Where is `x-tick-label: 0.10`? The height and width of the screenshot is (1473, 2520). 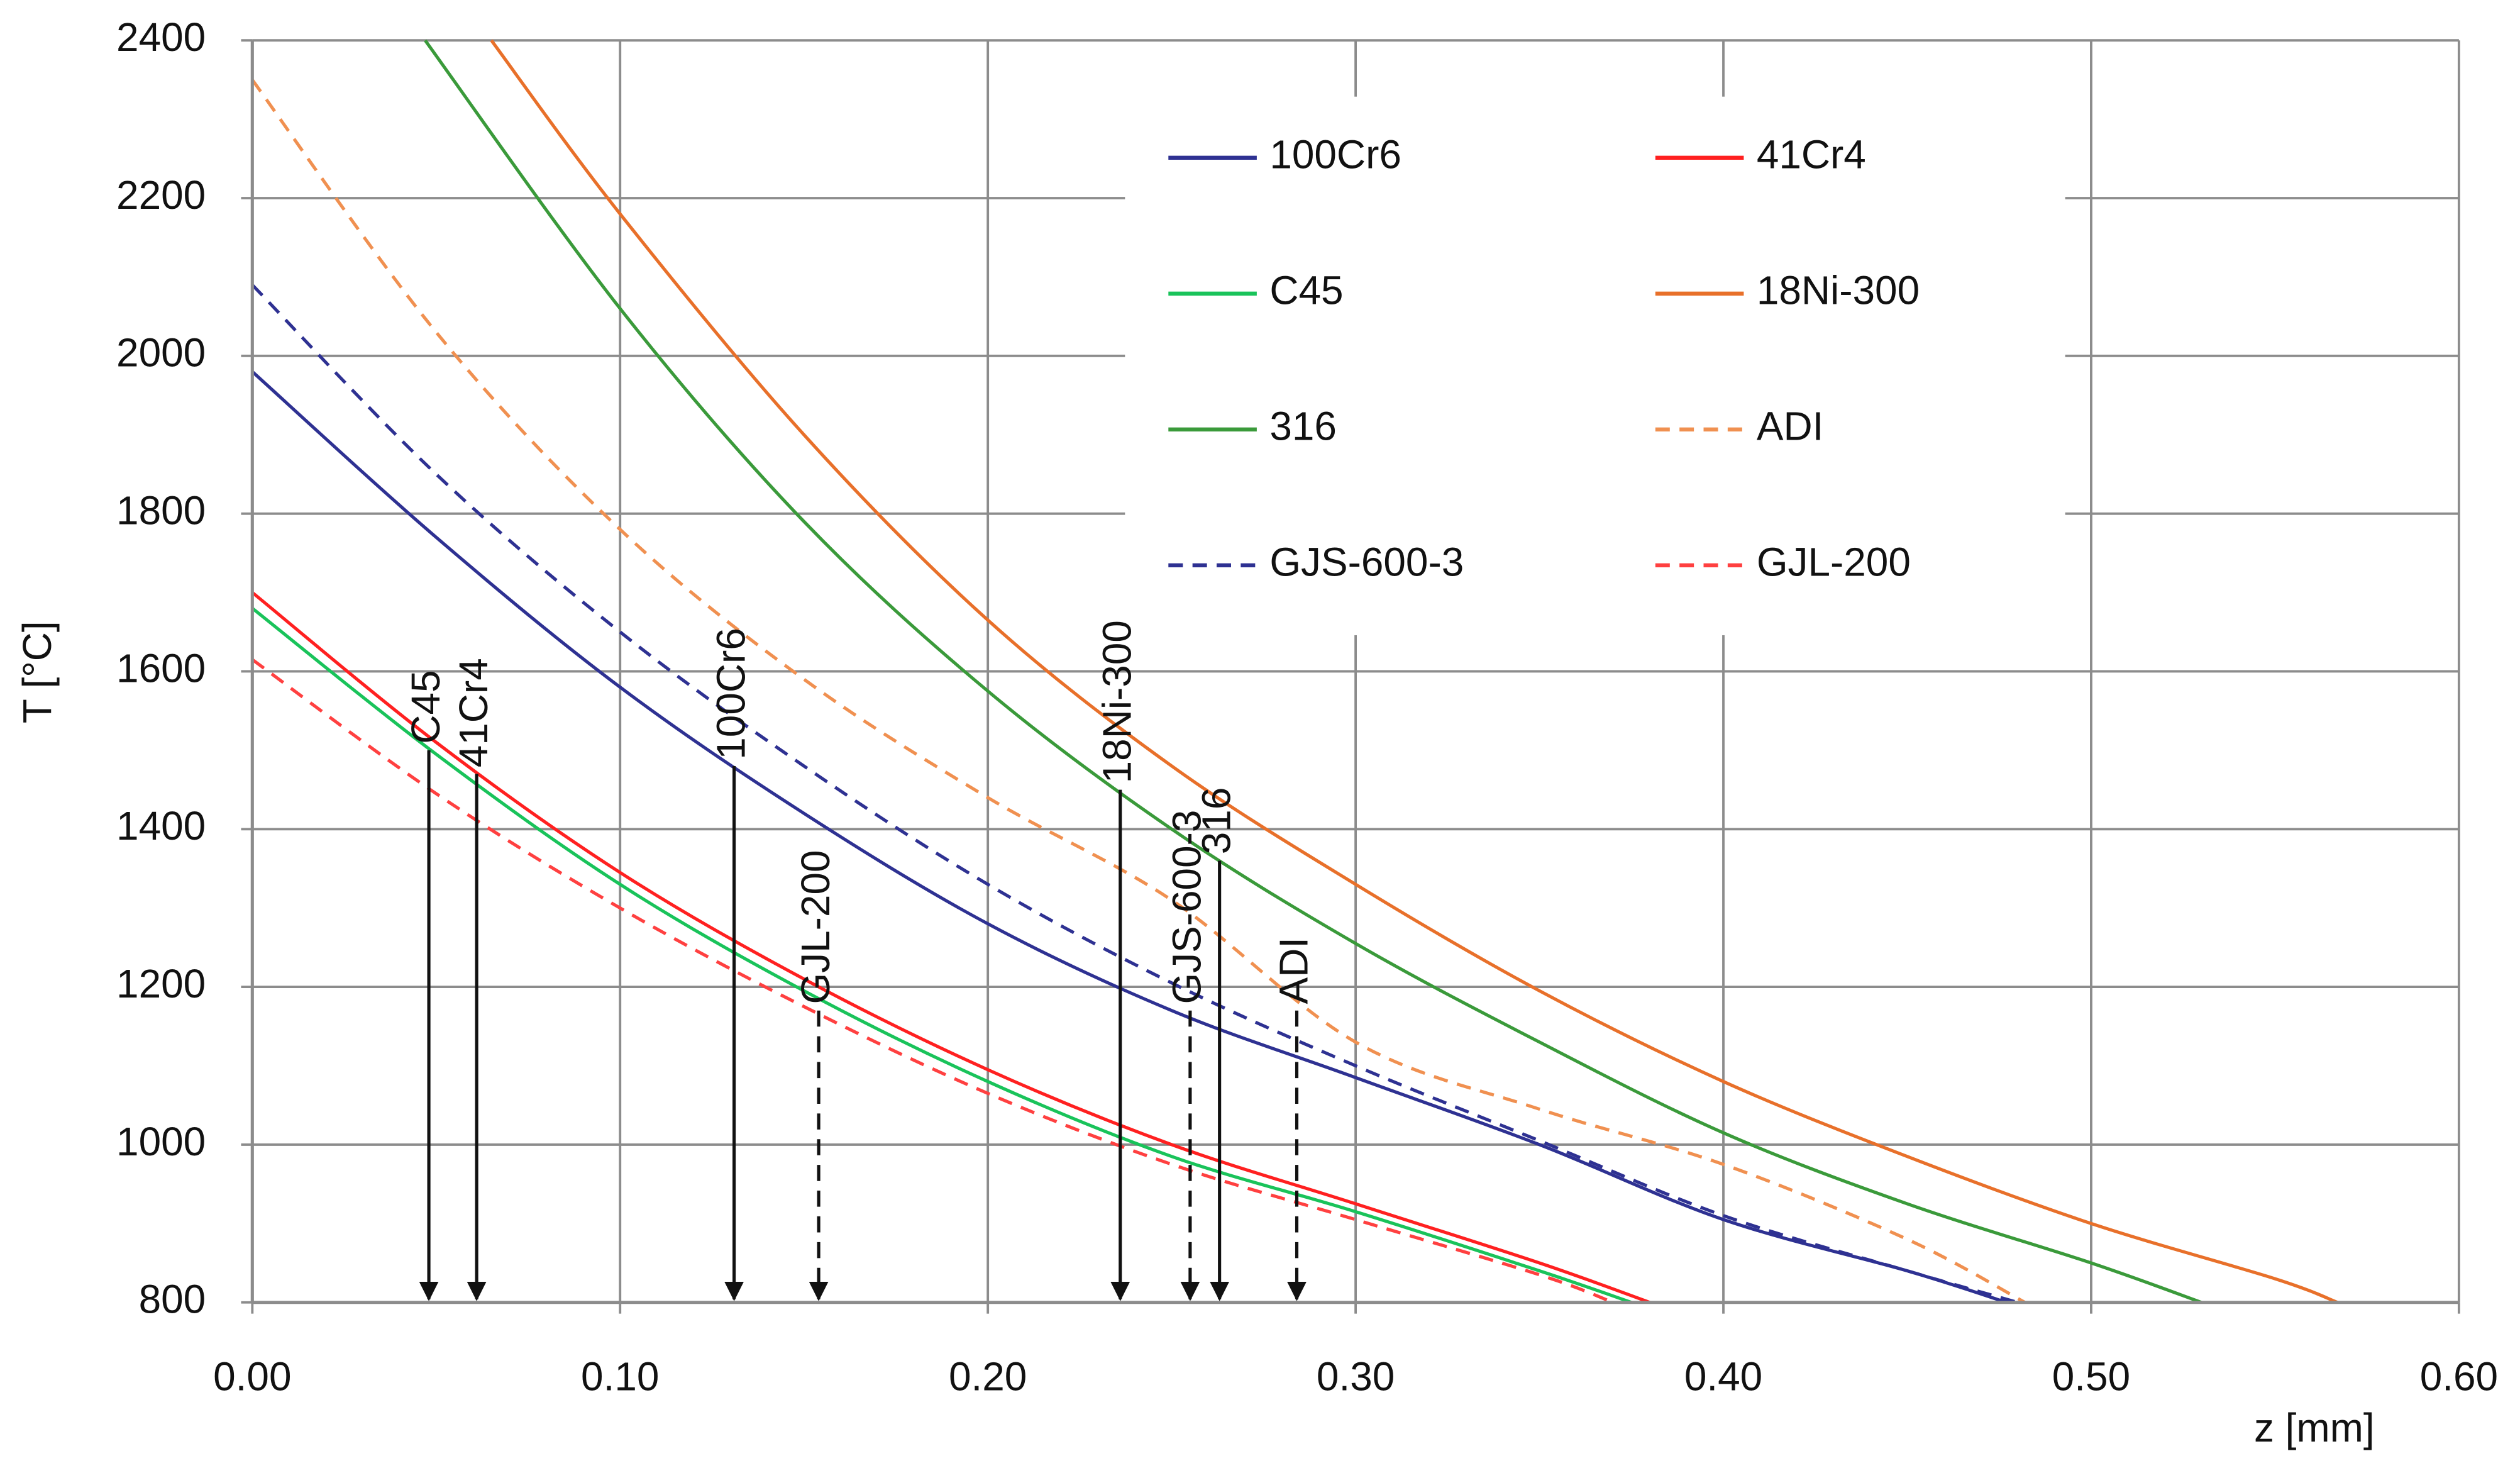
x-tick-label: 0.10 is located at coordinates (620, 1376).